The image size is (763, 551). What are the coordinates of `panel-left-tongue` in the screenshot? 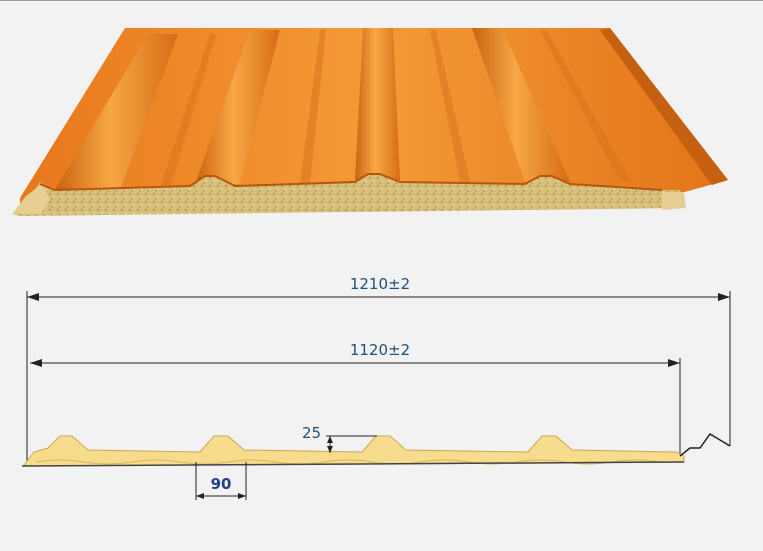 It's located at (31, 199).